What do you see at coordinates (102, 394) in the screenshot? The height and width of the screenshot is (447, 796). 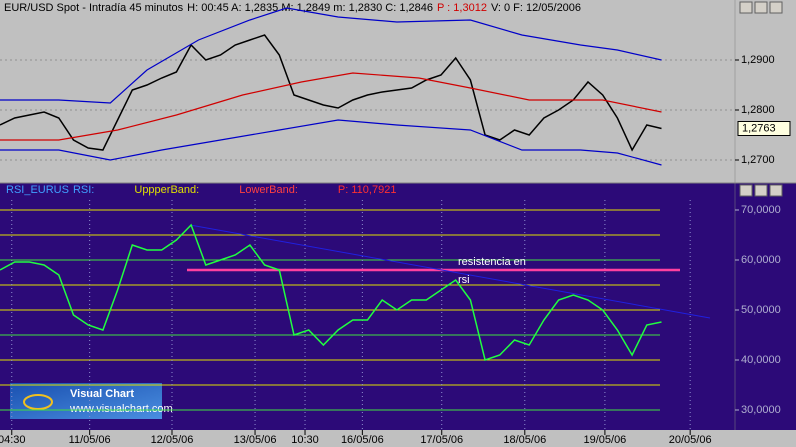 I see `logo-name: Visual Chart` at bounding box center [102, 394].